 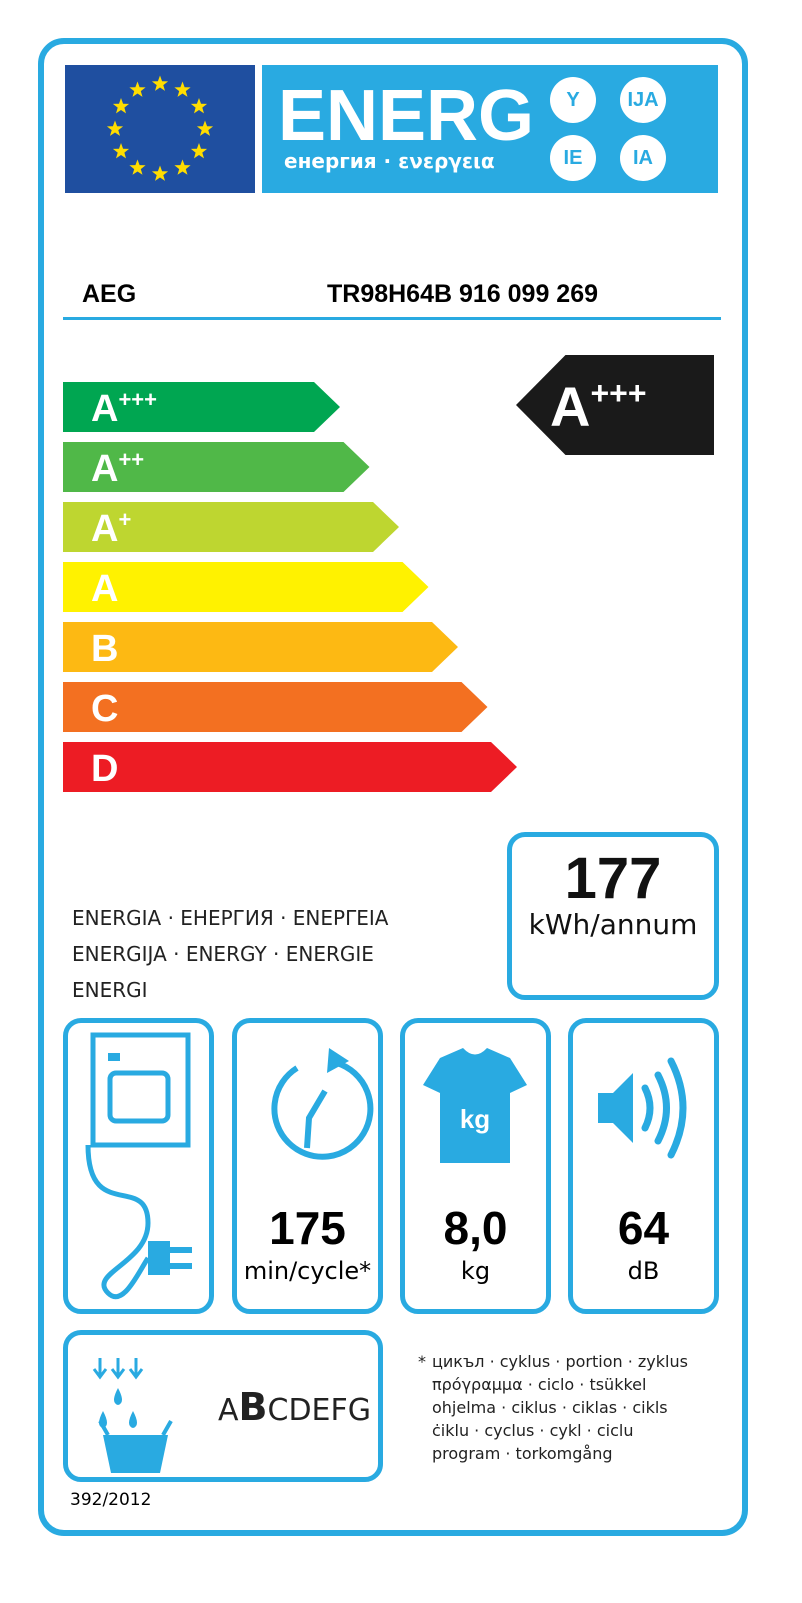 I want to click on condensation-class: B, so click(x=253, y=1407).